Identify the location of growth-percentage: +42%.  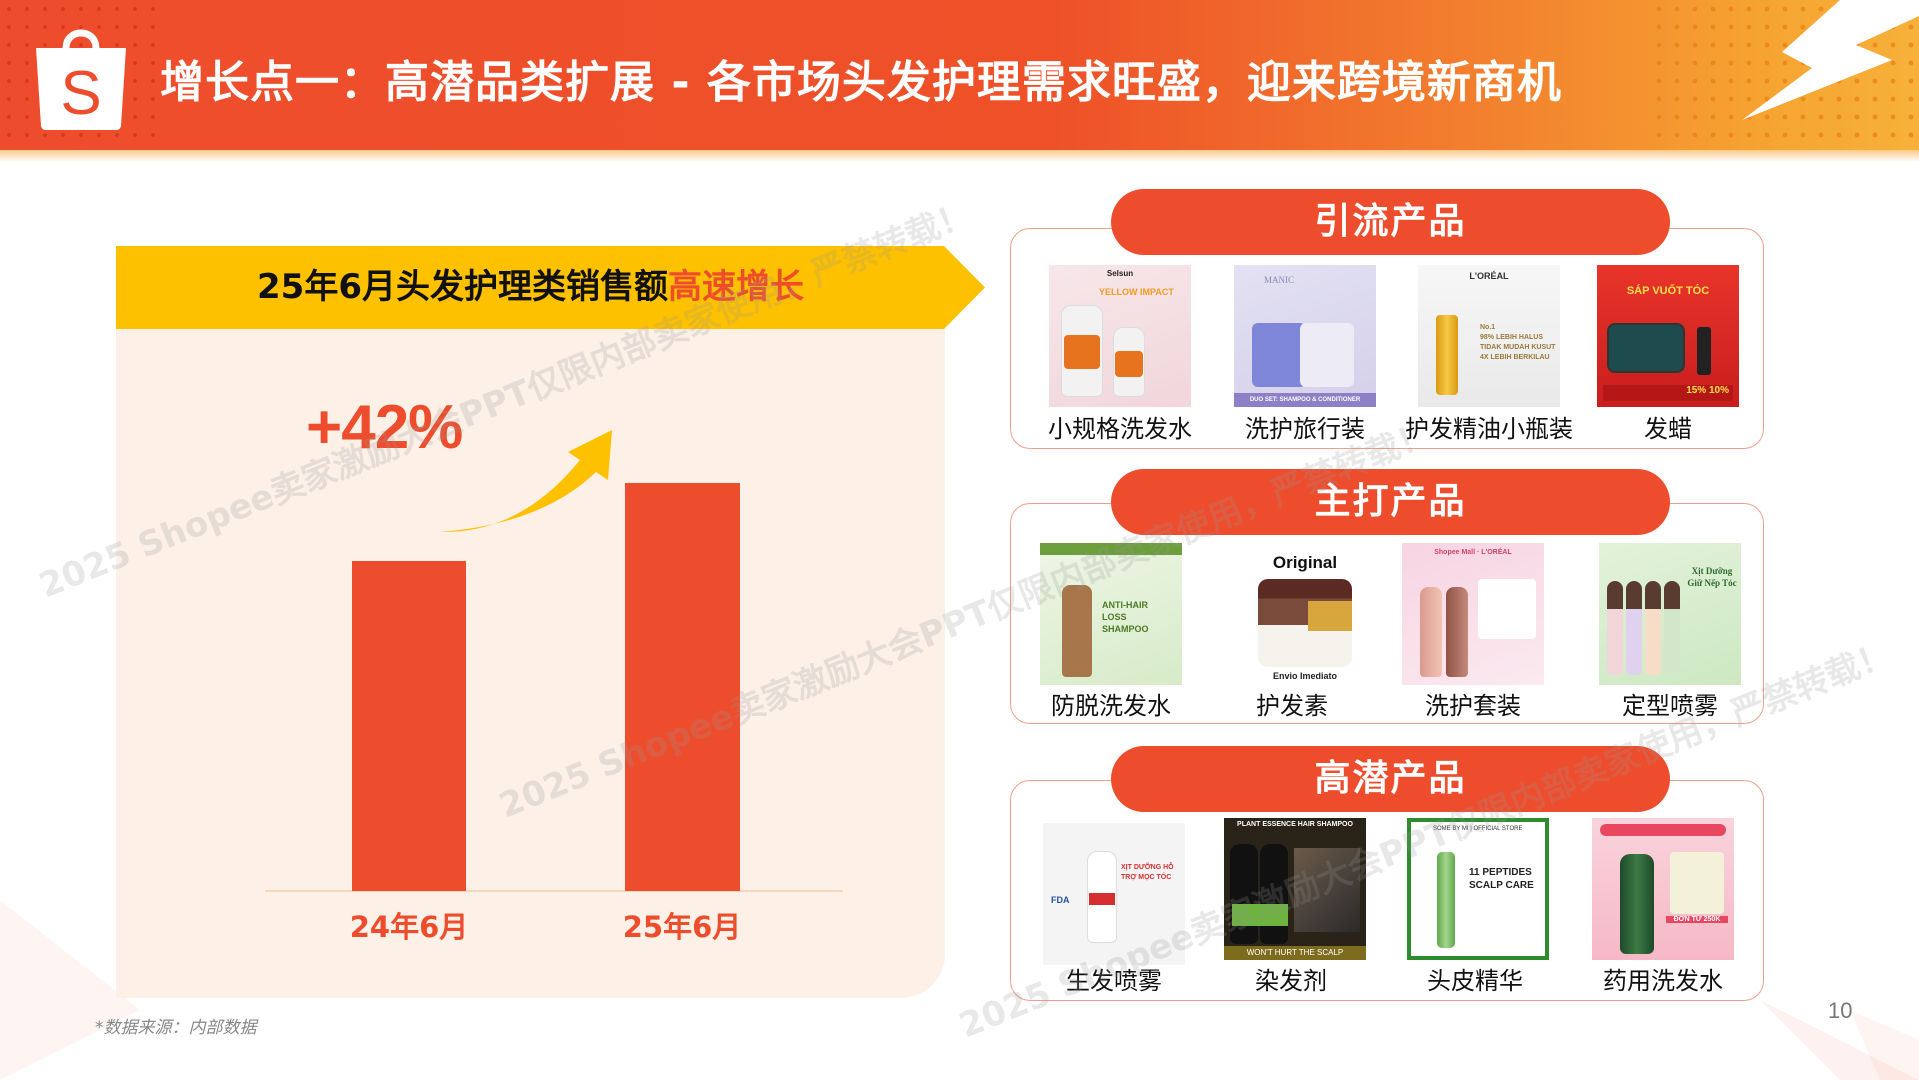
(384, 427).